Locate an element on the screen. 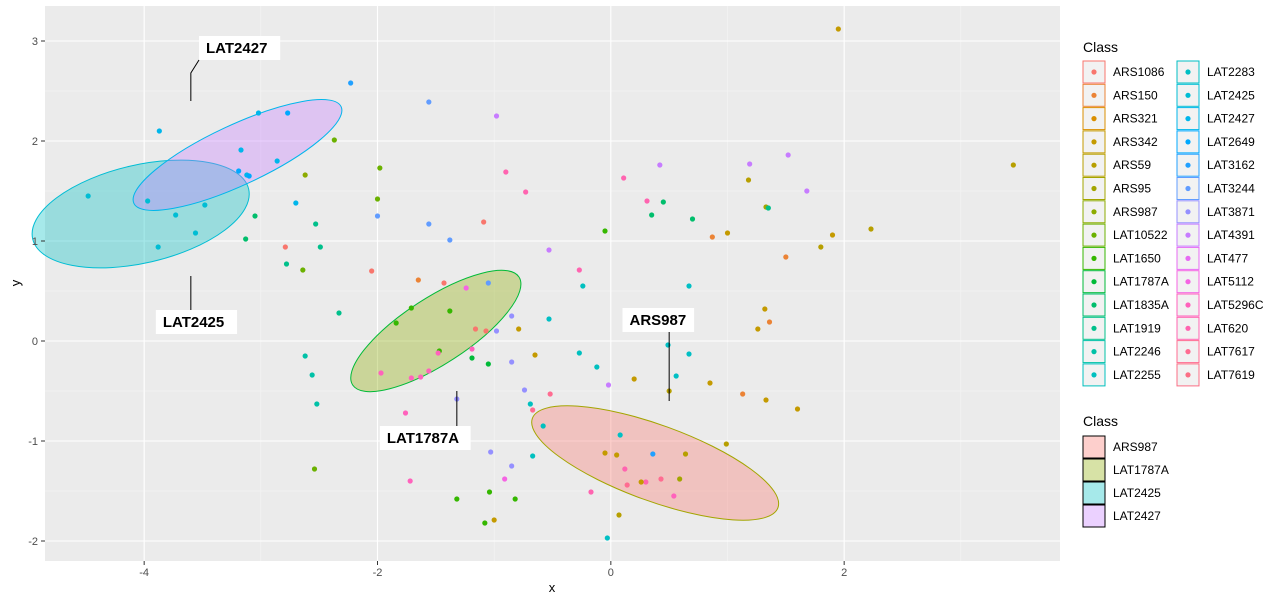 The image size is (1280, 602). x-tick-label: -4 is located at coordinates (144, 573).